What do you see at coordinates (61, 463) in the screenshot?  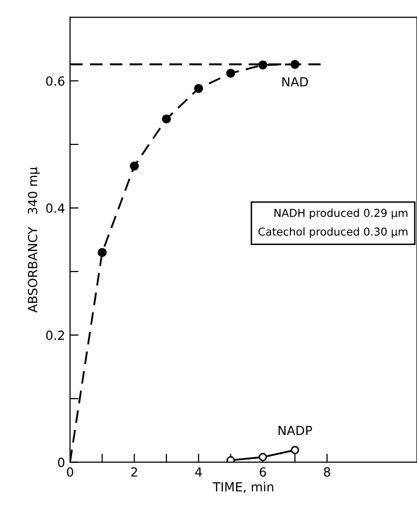 I see `y-tick-label: 0` at bounding box center [61, 463].